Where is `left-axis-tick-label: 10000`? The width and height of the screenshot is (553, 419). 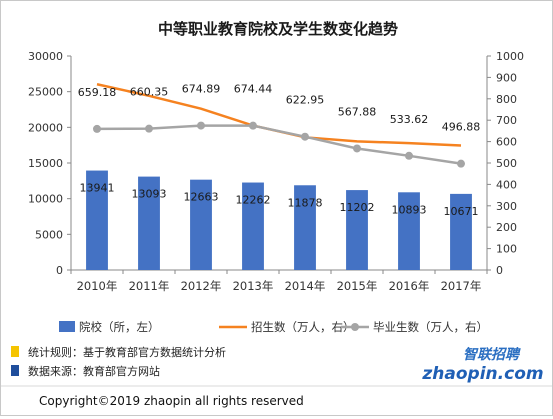
left-axis-tick-label: 10000 is located at coordinates (45, 199).